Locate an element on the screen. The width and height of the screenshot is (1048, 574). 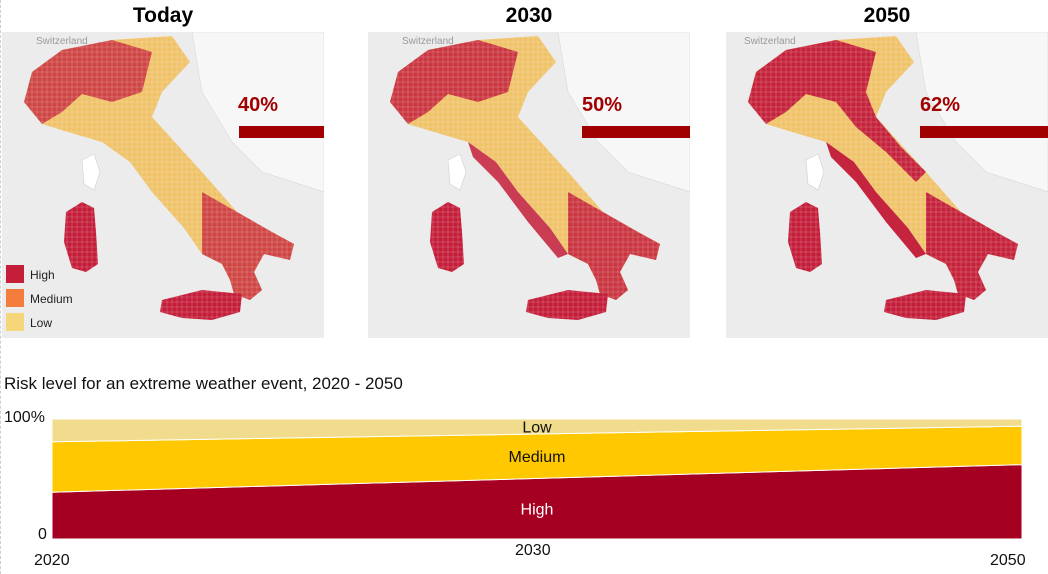
legend-item-medium: Medium is located at coordinates (66, 299).